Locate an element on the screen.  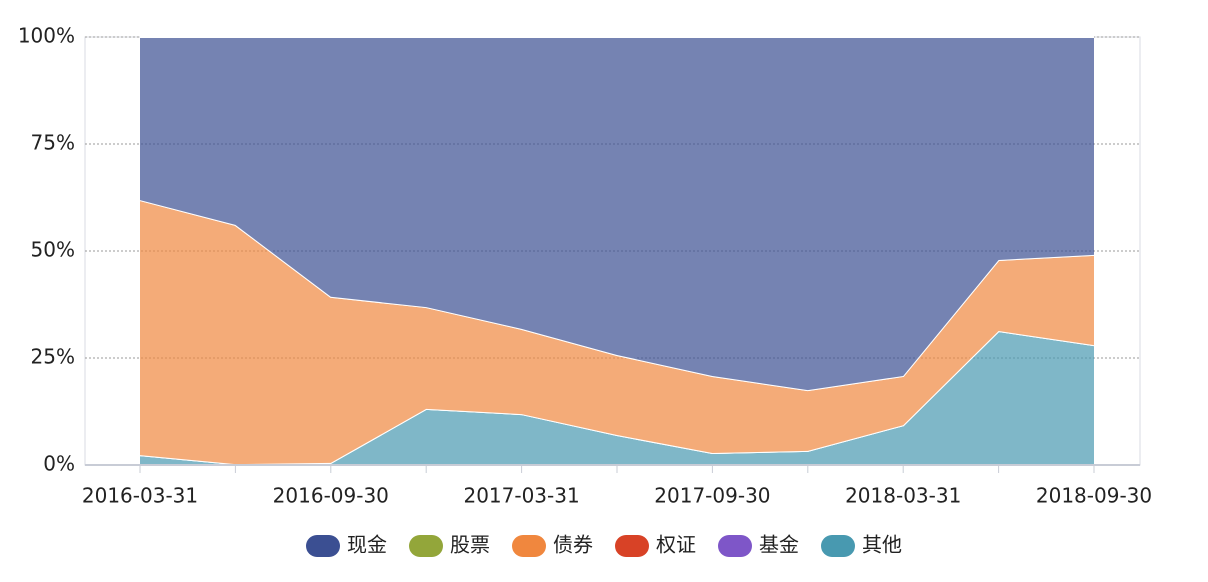
x-tick-label: 2016-03-31 is located at coordinates (140, 496).